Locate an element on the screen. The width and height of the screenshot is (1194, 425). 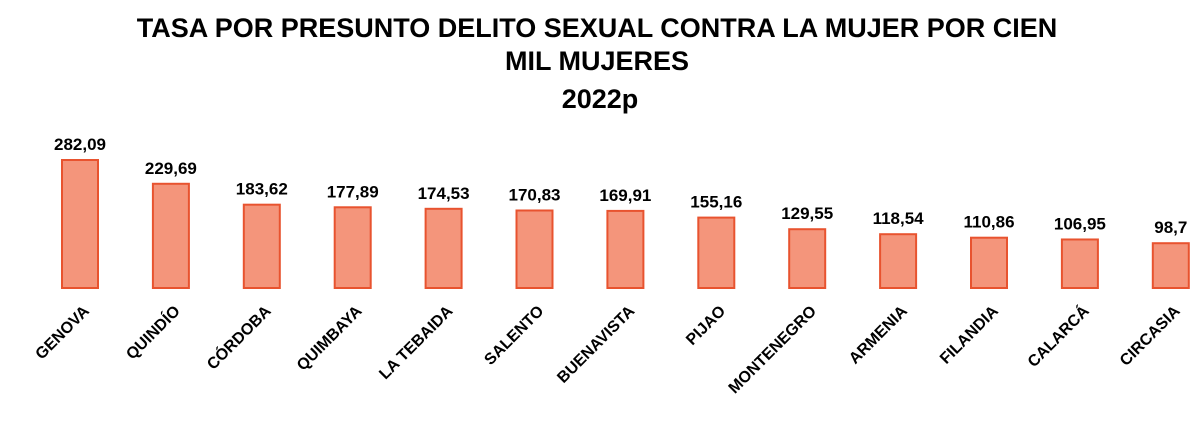
x-tick-label: CIRCASIA is located at coordinates (1150, 335).